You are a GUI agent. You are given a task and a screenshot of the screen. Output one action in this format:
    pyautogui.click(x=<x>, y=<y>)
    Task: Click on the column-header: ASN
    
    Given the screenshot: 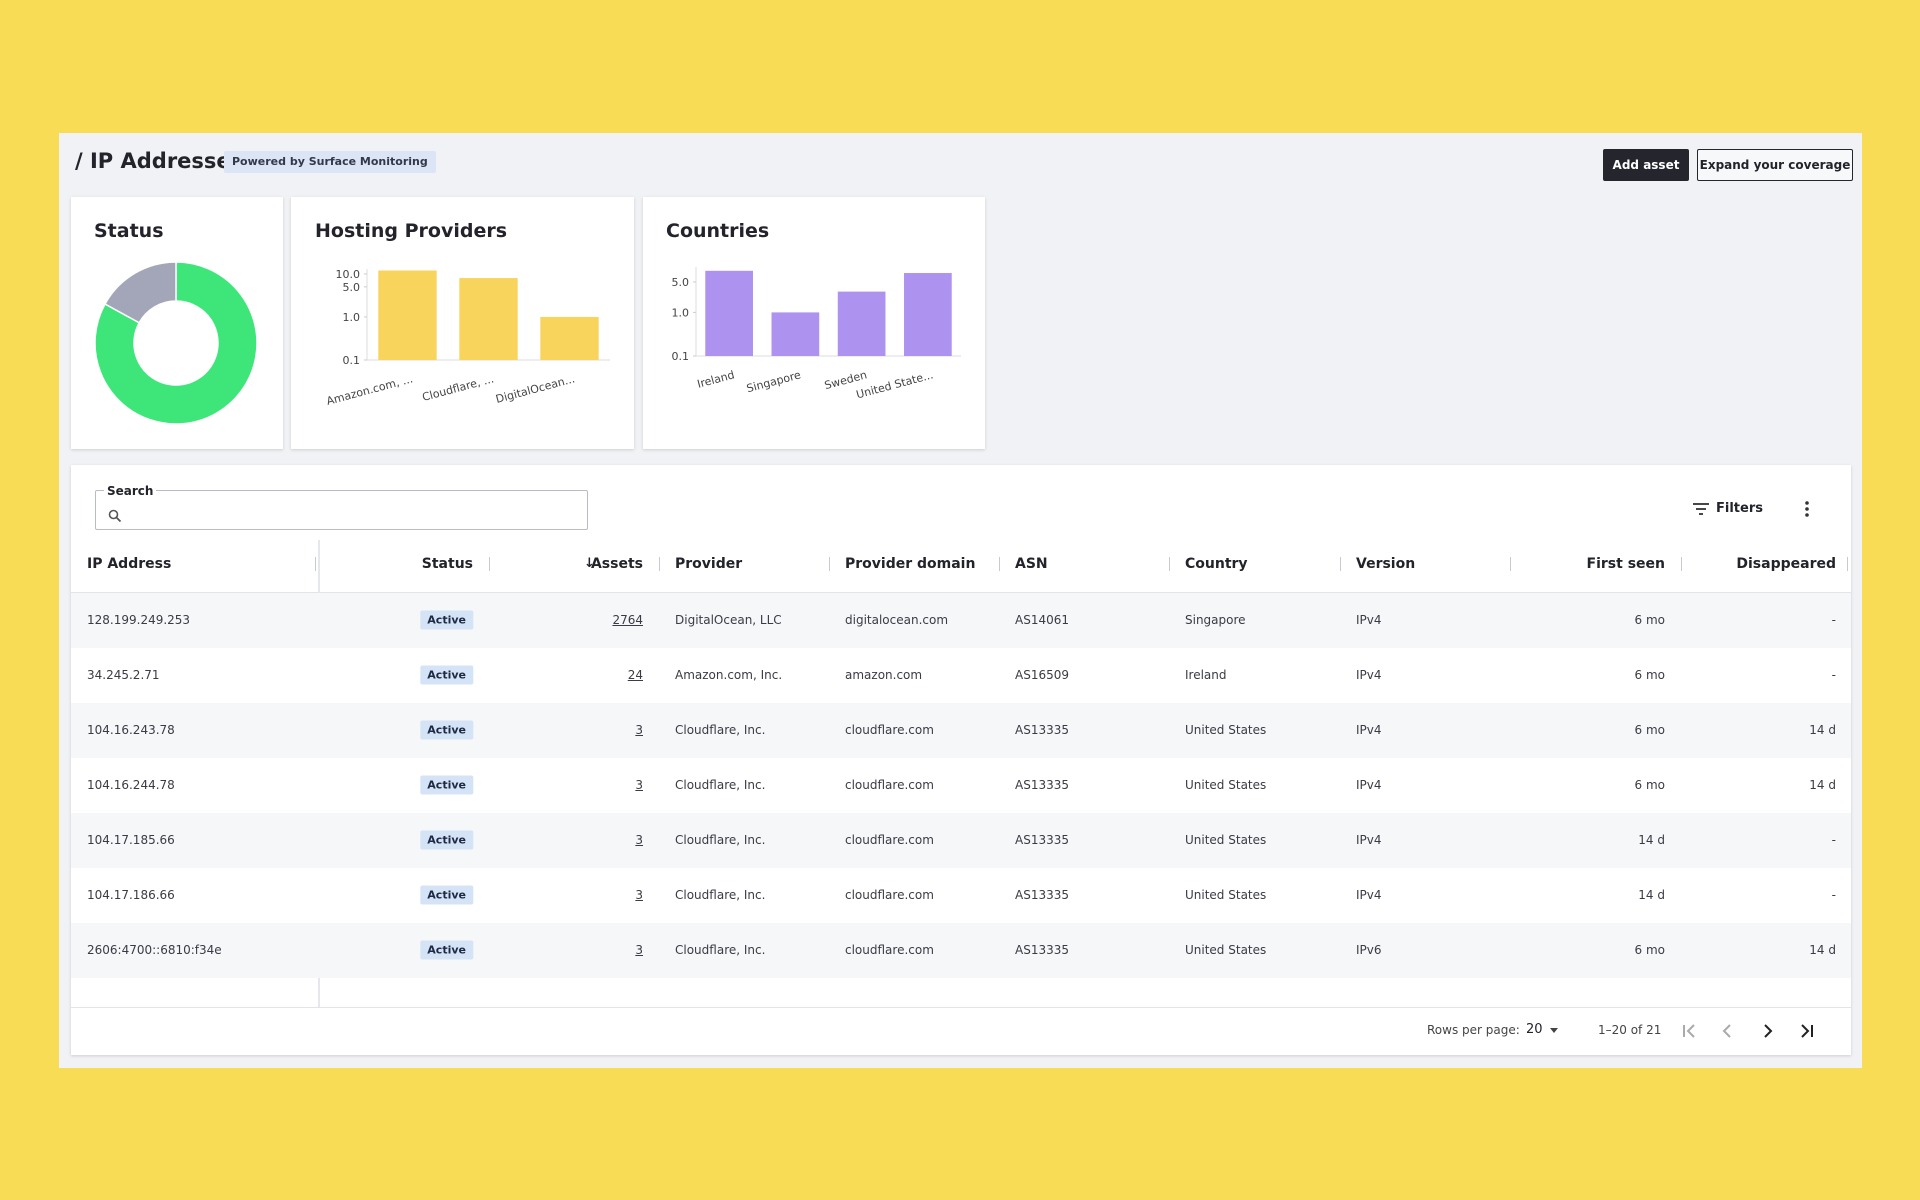 What is the action you would take?
    pyautogui.click(x=1031, y=564)
    